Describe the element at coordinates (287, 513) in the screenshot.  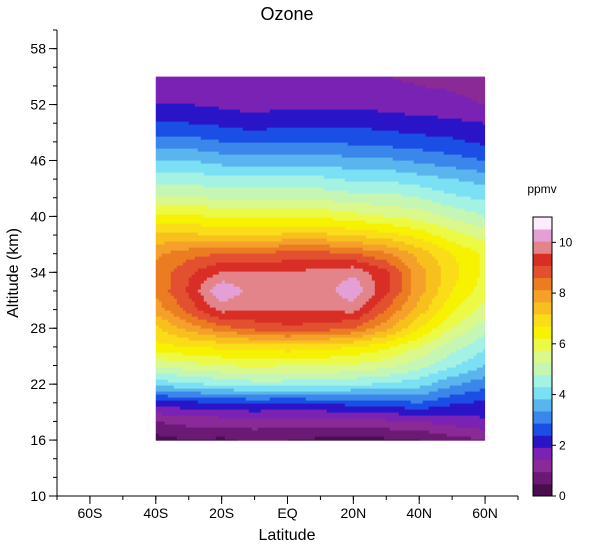
I see `x-tick-label: EQ` at that location.